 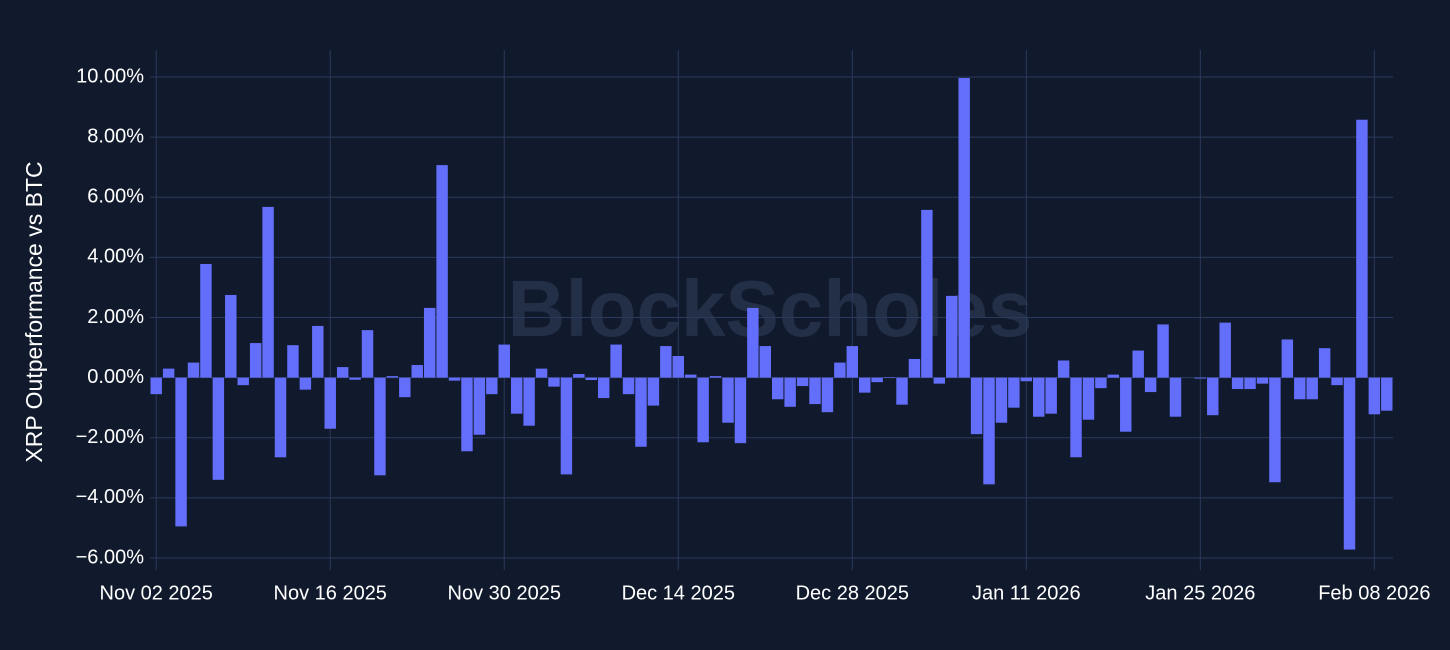 What do you see at coordinates (115, 317) in the screenshot?
I see `y-tick-label: 2.00%` at bounding box center [115, 317].